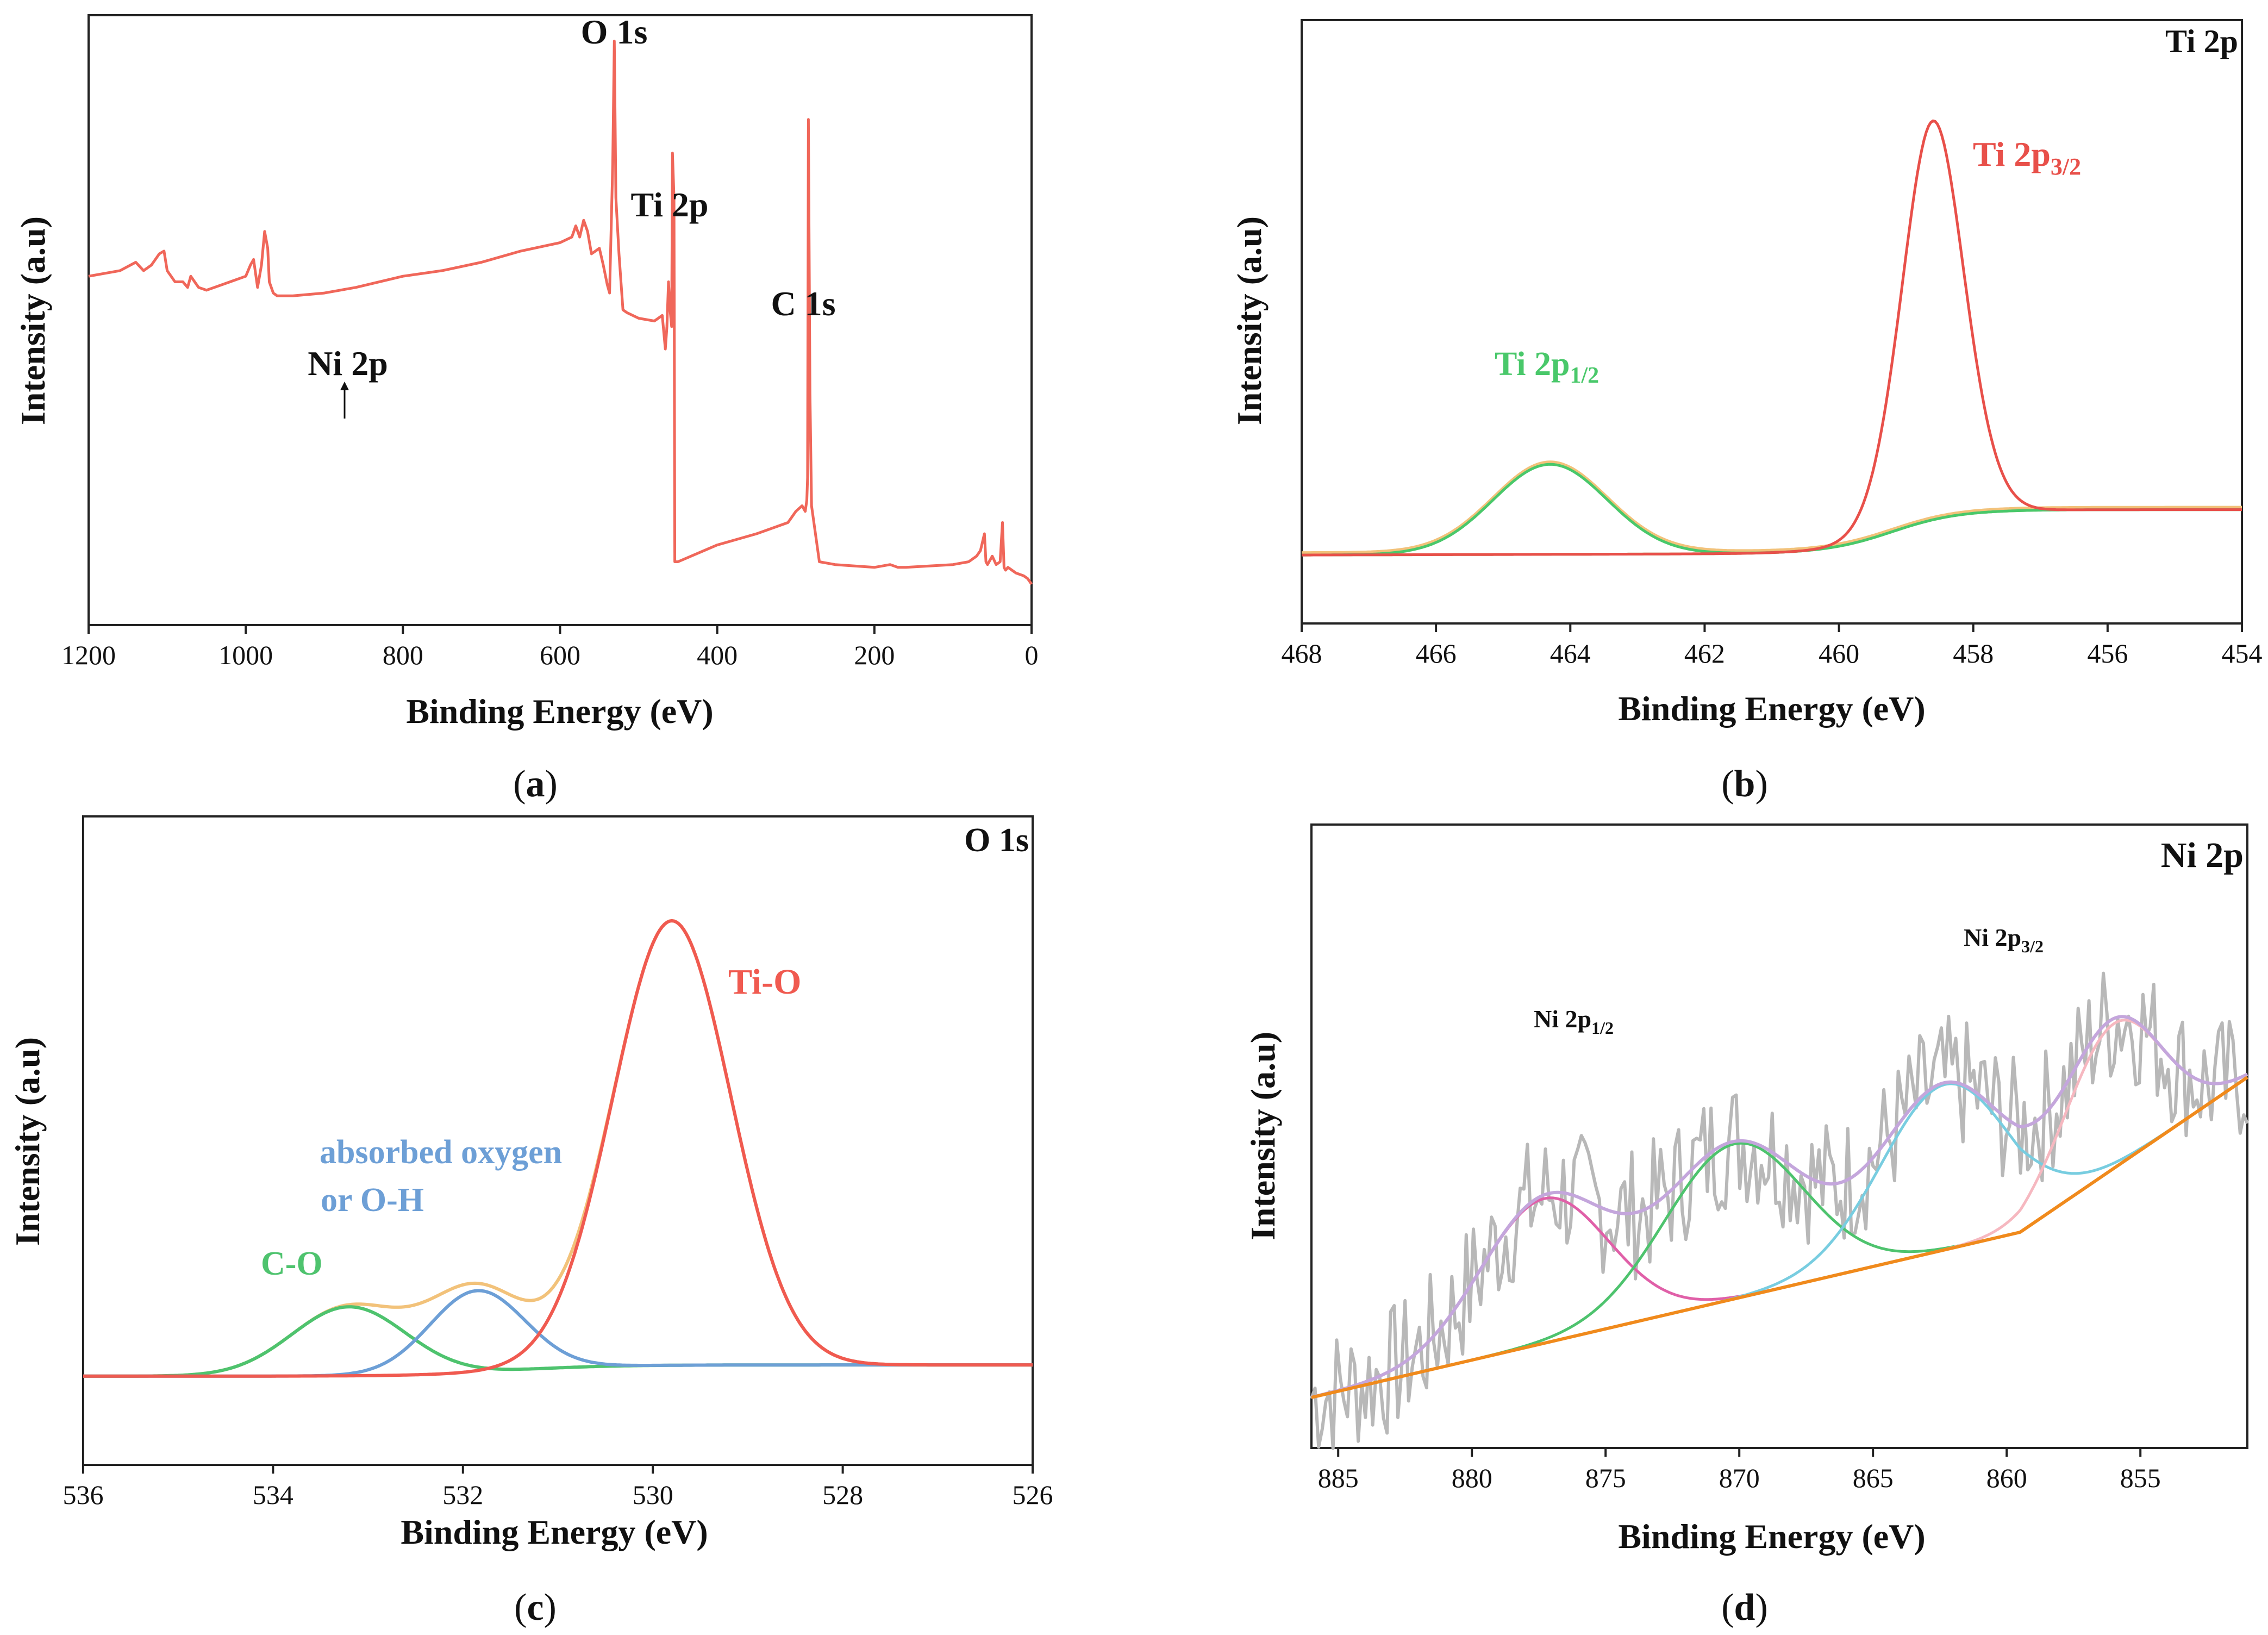 This screenshot has height=1635, width=2268. What do you see at coordinates (560, 312) in the screenshot?
I see `survey-spectrum-line` at bounding box center [560, 312].